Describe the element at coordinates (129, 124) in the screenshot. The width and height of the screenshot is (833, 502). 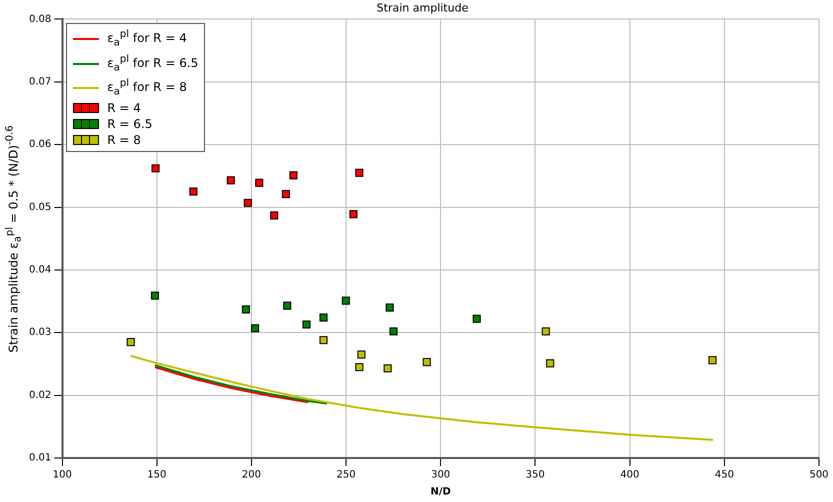
I see `legend-label: R = 6.5` at that location.